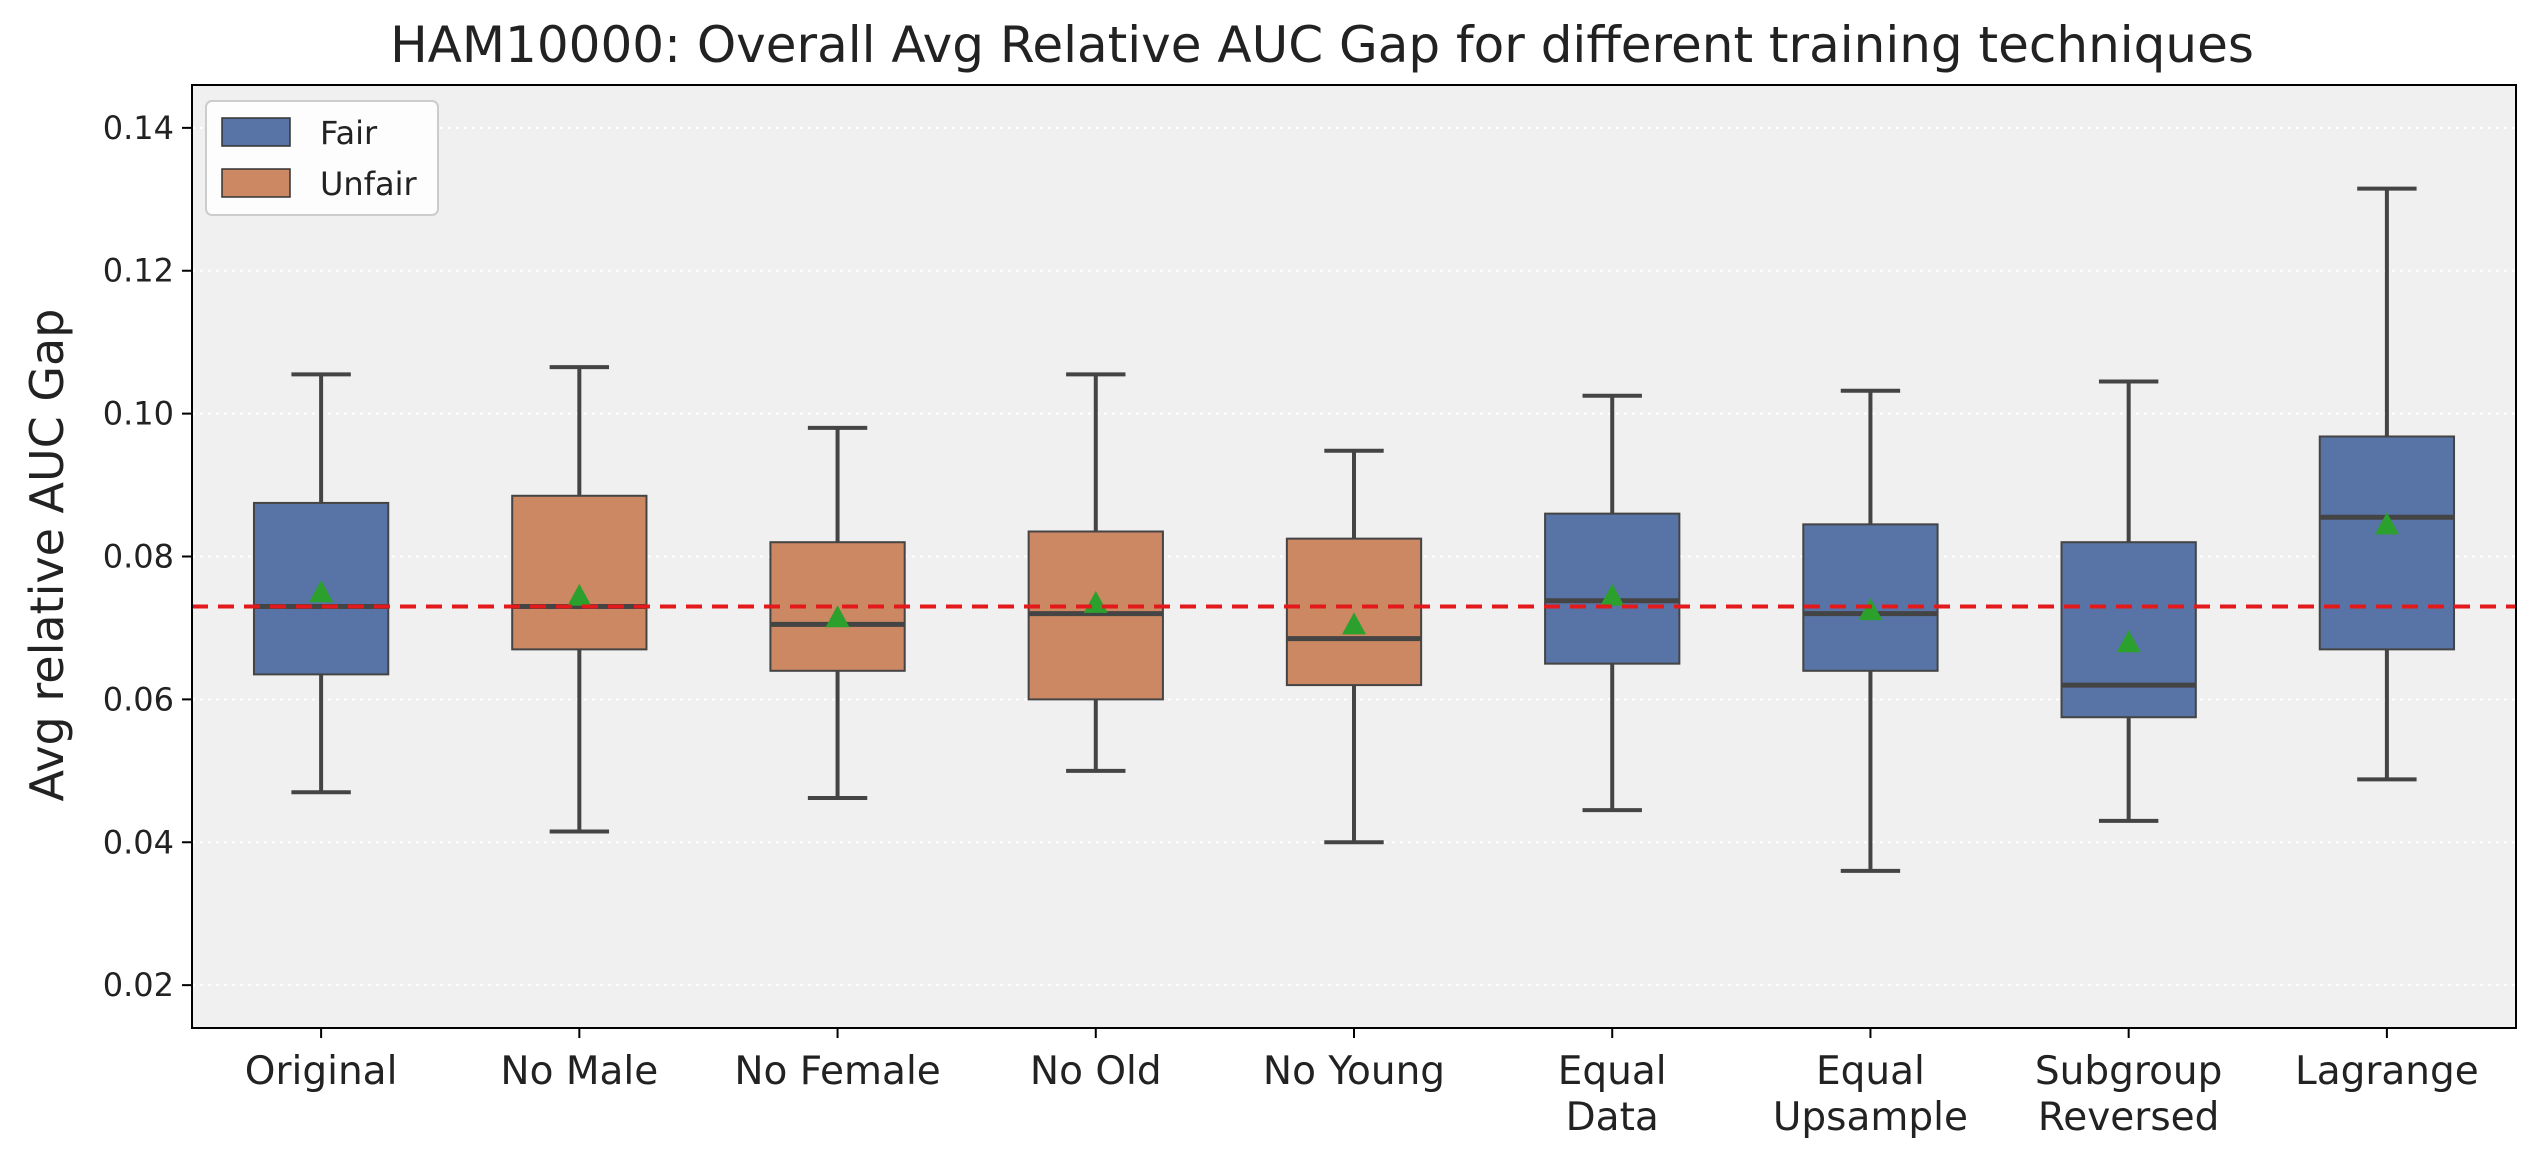 The image size is (2540, 1164). I want to click on legend-label-fair: Fair, so click(349, 133).